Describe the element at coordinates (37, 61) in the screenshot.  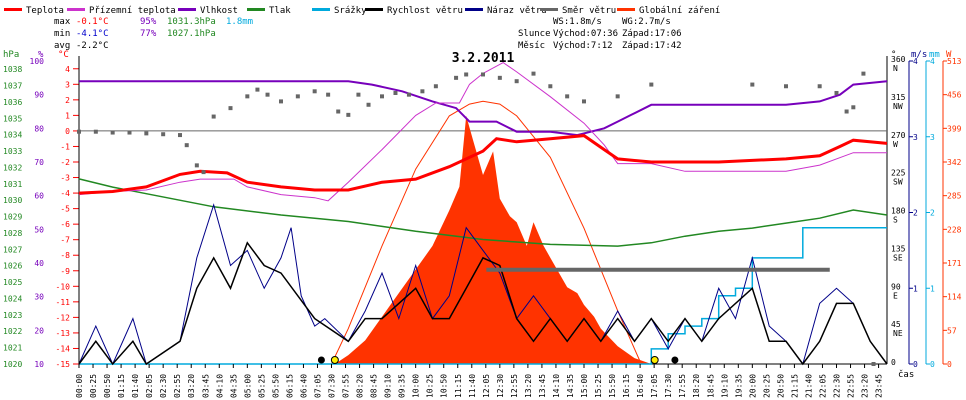
I see `tick-pct: 100` at that location.